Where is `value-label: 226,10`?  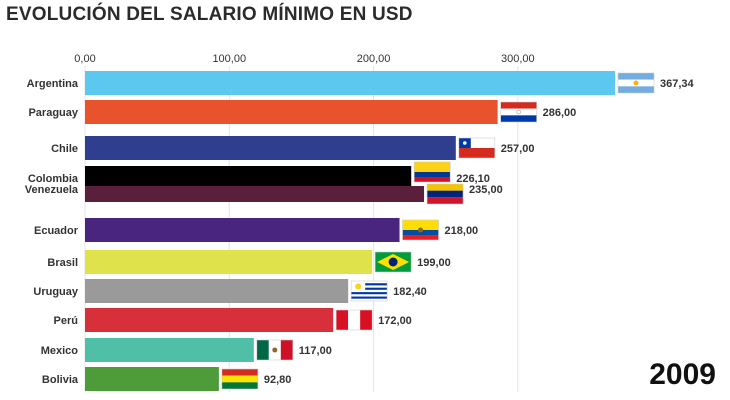
value-label: 226,10 is located at coordinates (473, 179).